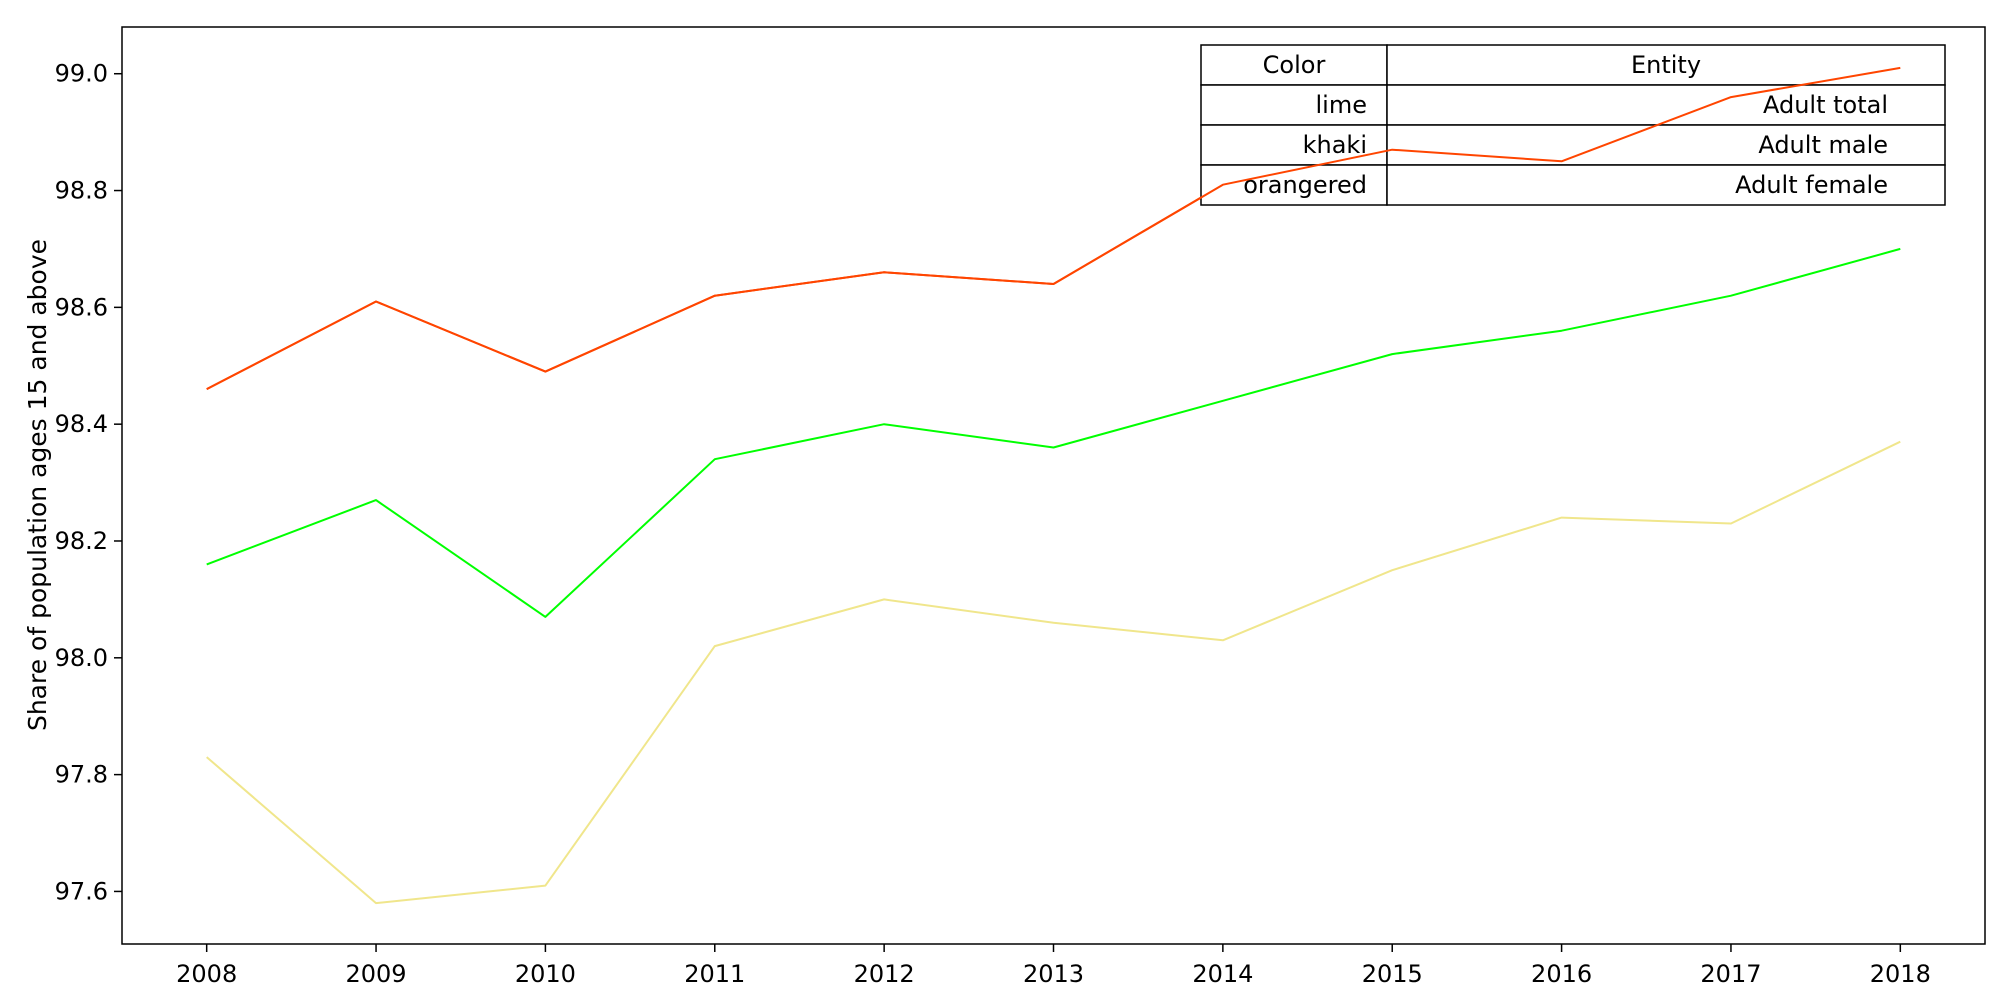 This screenshot has height=1000, width=2000. Describe the element at coordinates (81, 307) in the screenshot. I see `y-tick-label: 98.6` at that location.